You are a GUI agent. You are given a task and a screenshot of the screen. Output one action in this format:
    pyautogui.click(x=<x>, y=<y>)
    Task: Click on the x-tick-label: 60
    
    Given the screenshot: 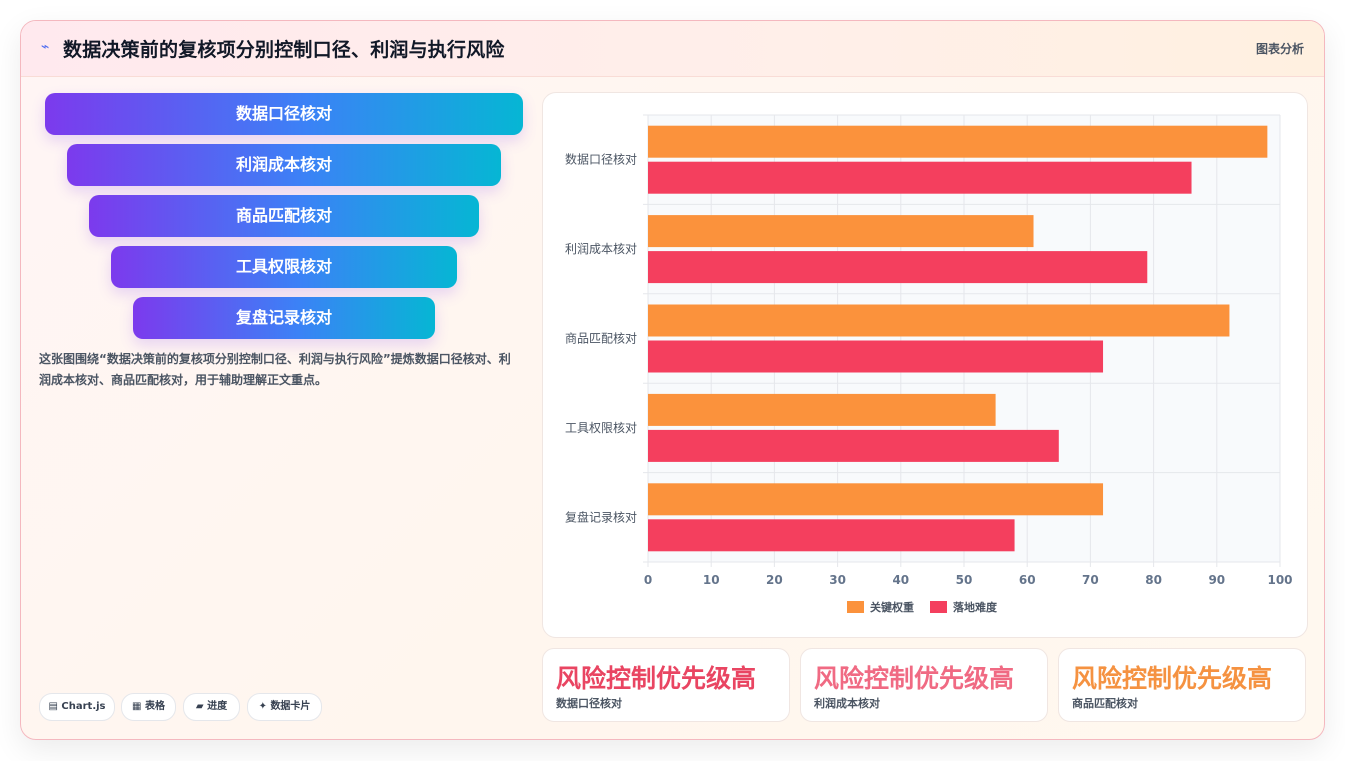 What is the action you would take?
    pyautogui.click(x=1027, y=580)
    